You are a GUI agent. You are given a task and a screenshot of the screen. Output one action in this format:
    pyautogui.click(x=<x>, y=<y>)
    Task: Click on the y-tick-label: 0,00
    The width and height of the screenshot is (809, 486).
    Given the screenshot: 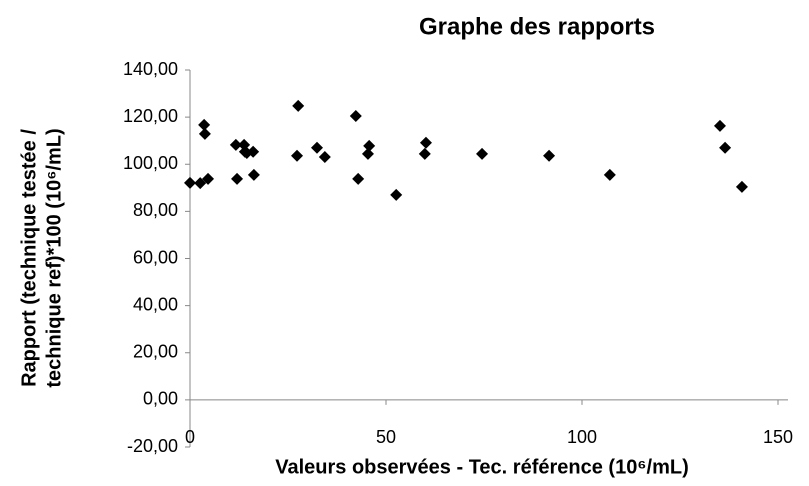 What is the action you would take?
    pyautogui.click(x=160, y=399)
    